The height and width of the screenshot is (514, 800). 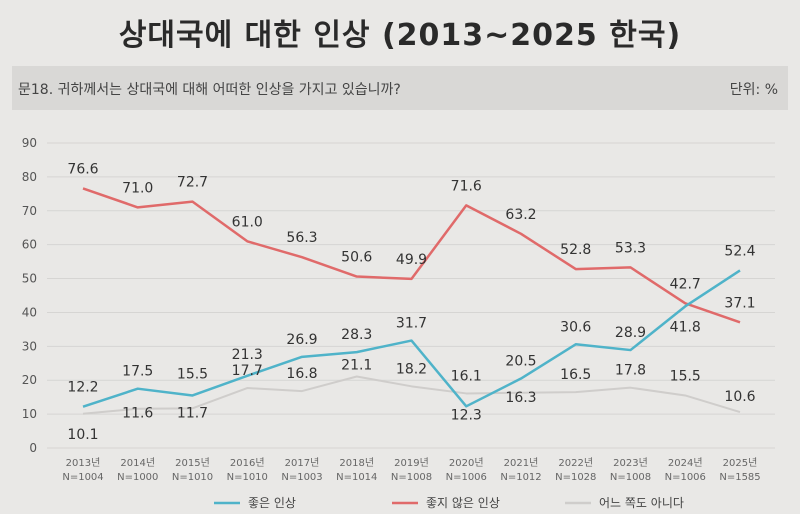 I want to click on data-label: 17.7, so click(x=247, y=371).